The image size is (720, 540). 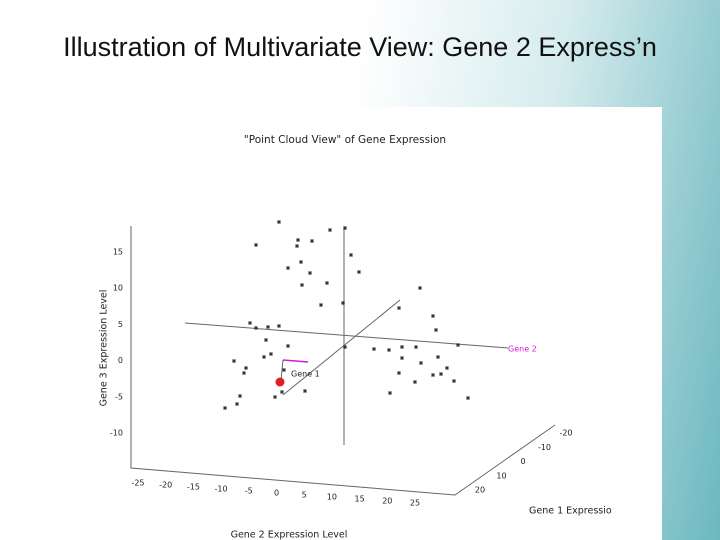 What do you see at coordinates (346, 315) in the screenshot?
I see `point-cloud` at bounding box center [346, 315].